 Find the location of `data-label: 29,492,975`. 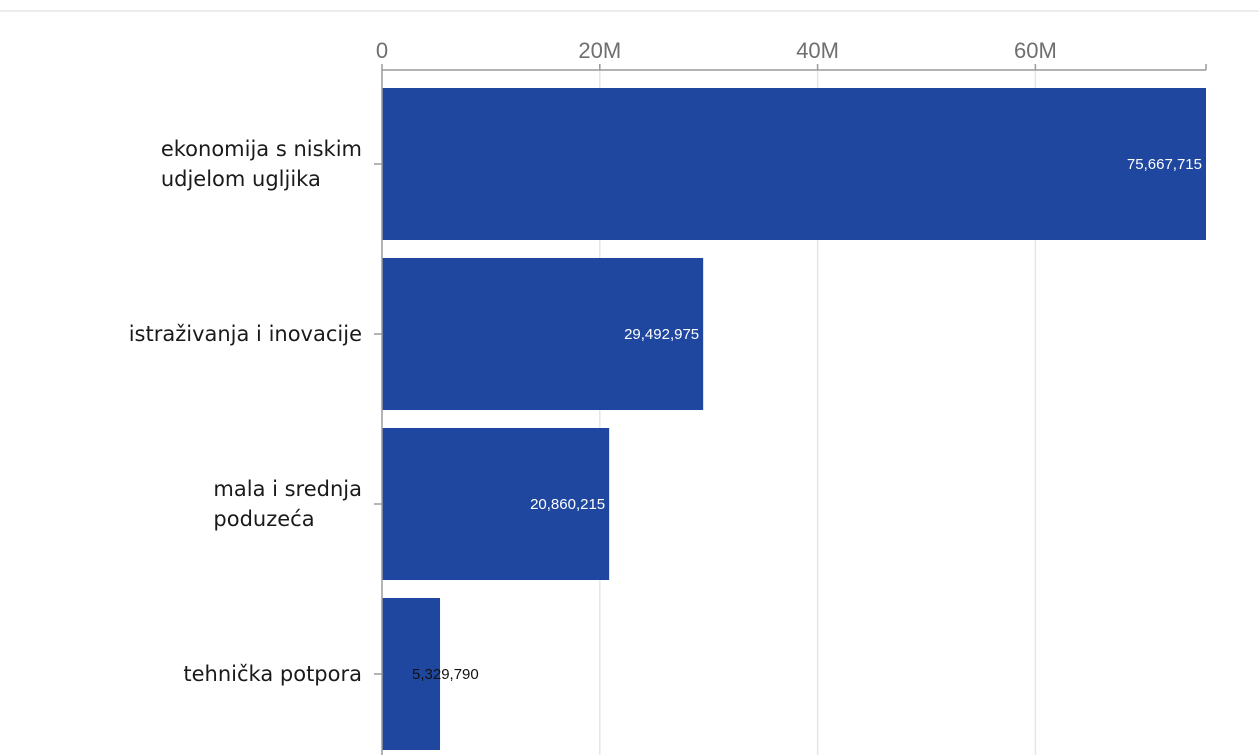

data-label: 29,492,975 is located at coordinates (661, 334).